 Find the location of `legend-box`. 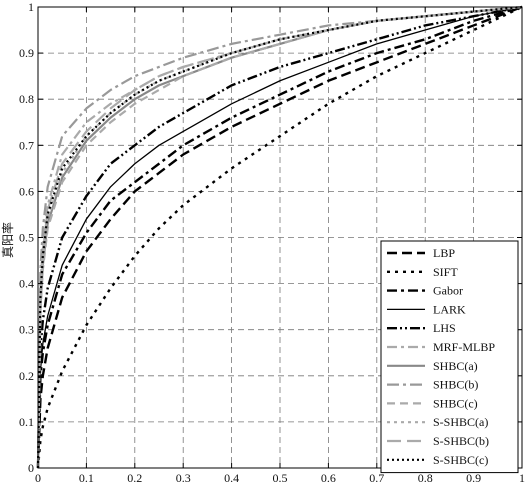

legend-box is located at coordinates (449, 357).